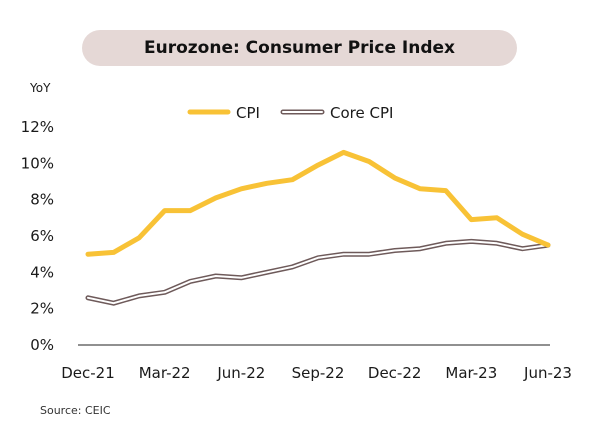 Image resolution: width=600 pixels, height=437 pixels. What do you see at coordinates (248, 113) in the screenshot?
I see `legend-label-cpi: CPI` at bounding box center [248, 113].